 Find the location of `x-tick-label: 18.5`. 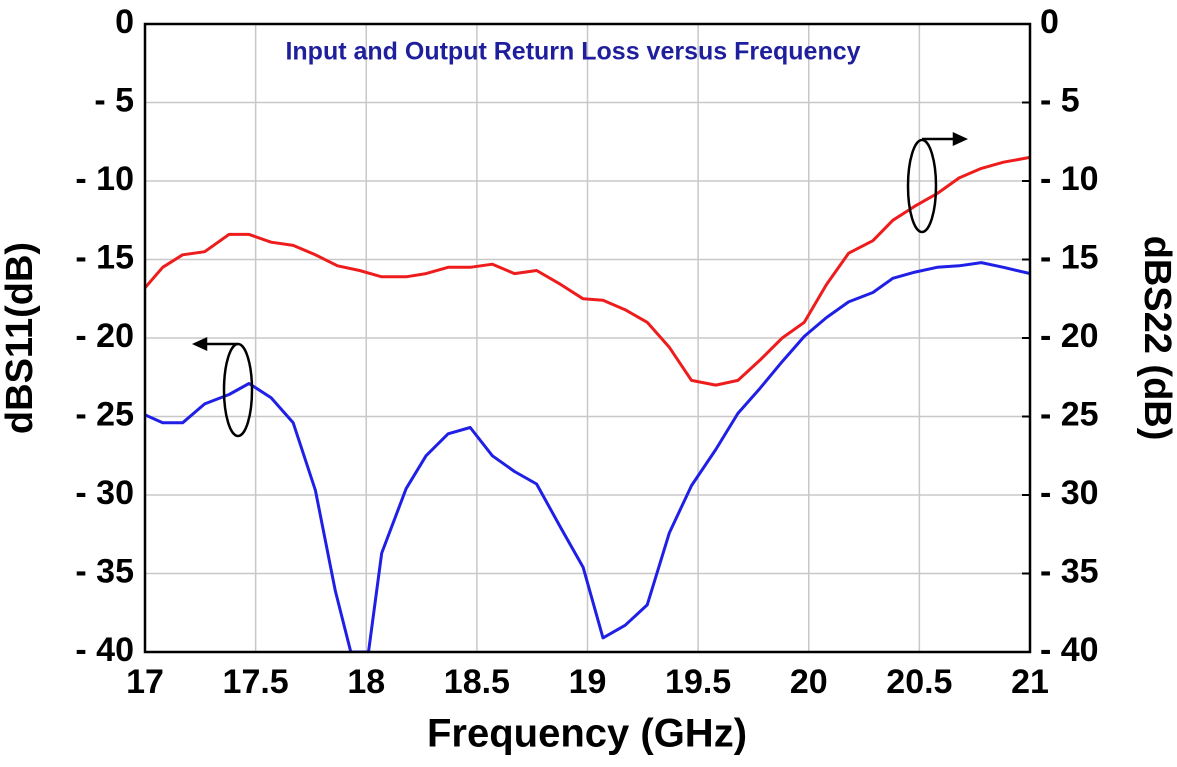

x-tick-label: 18.5 is located at coordinates (477, 682).